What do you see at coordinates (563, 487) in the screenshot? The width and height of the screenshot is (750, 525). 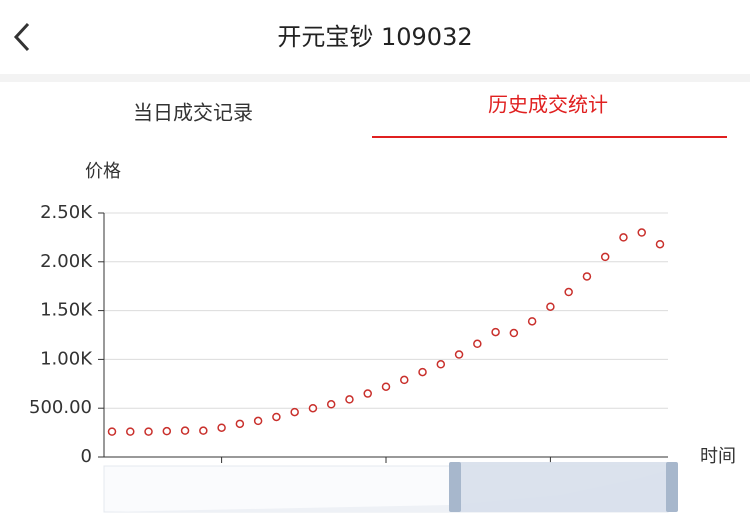 I see `slider-window` at bounding box center [563, 487].